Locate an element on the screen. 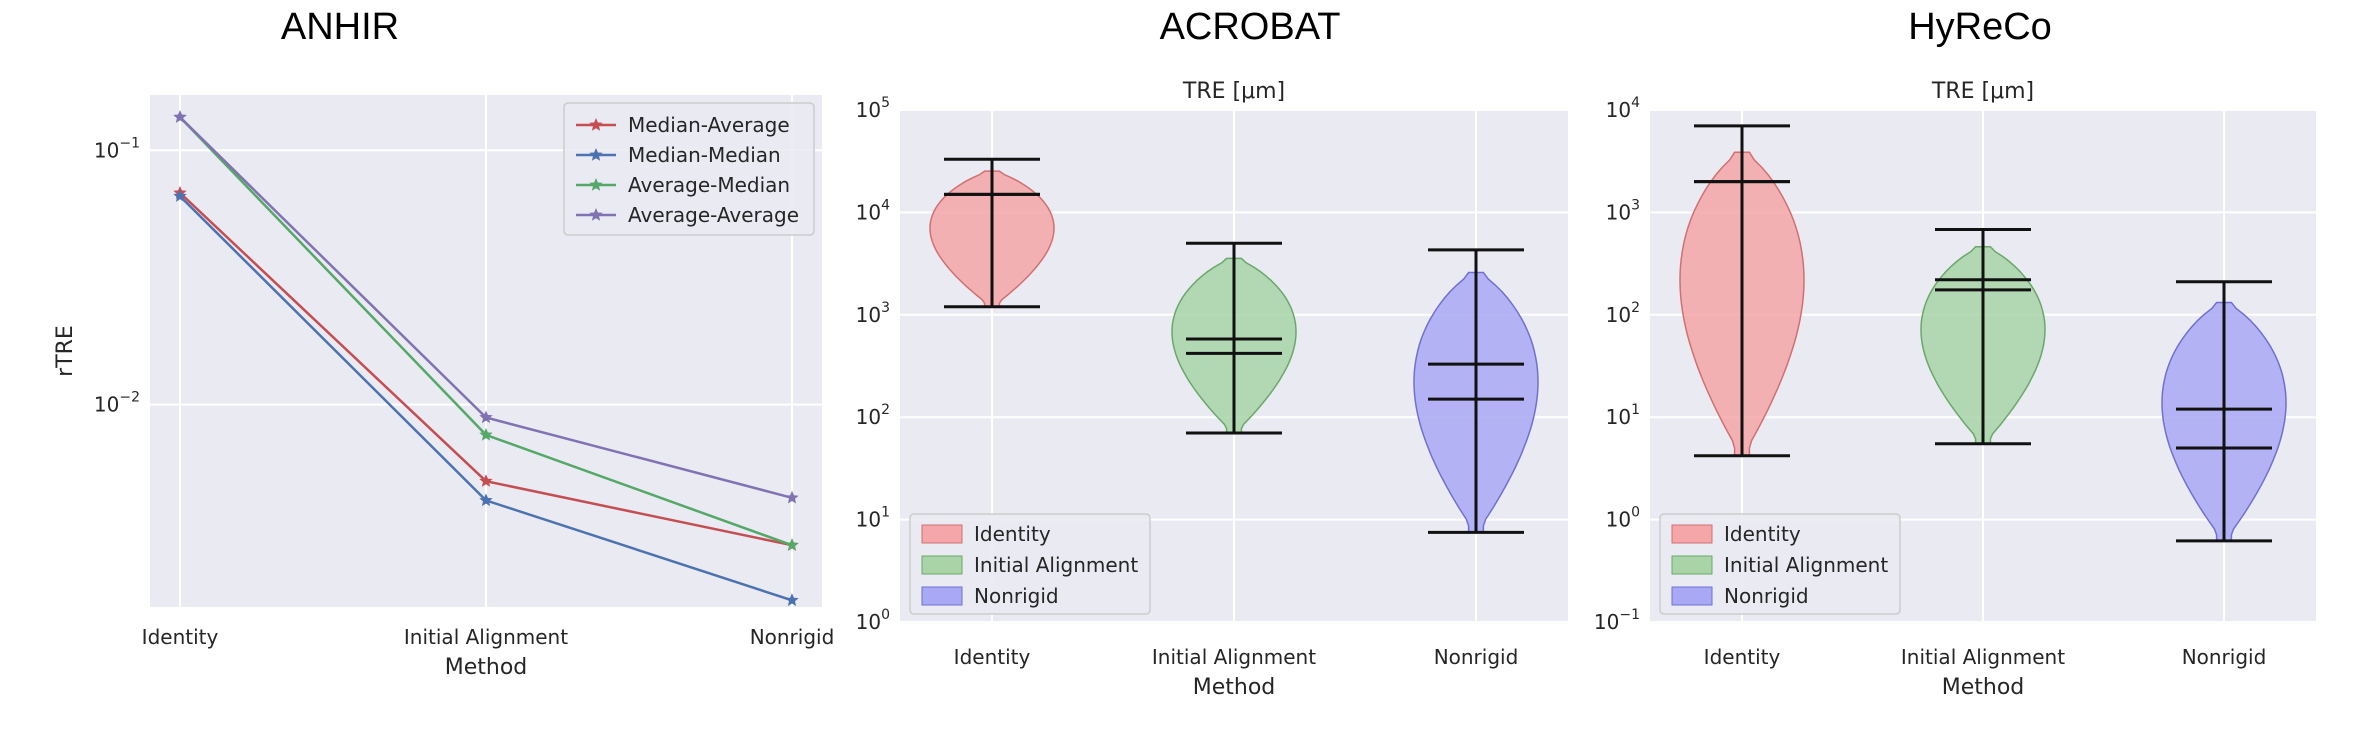 Image resolution: width=2366 pixels, height=730 pixels. legend-label: Median-Median is located at coordinates (704, 155).